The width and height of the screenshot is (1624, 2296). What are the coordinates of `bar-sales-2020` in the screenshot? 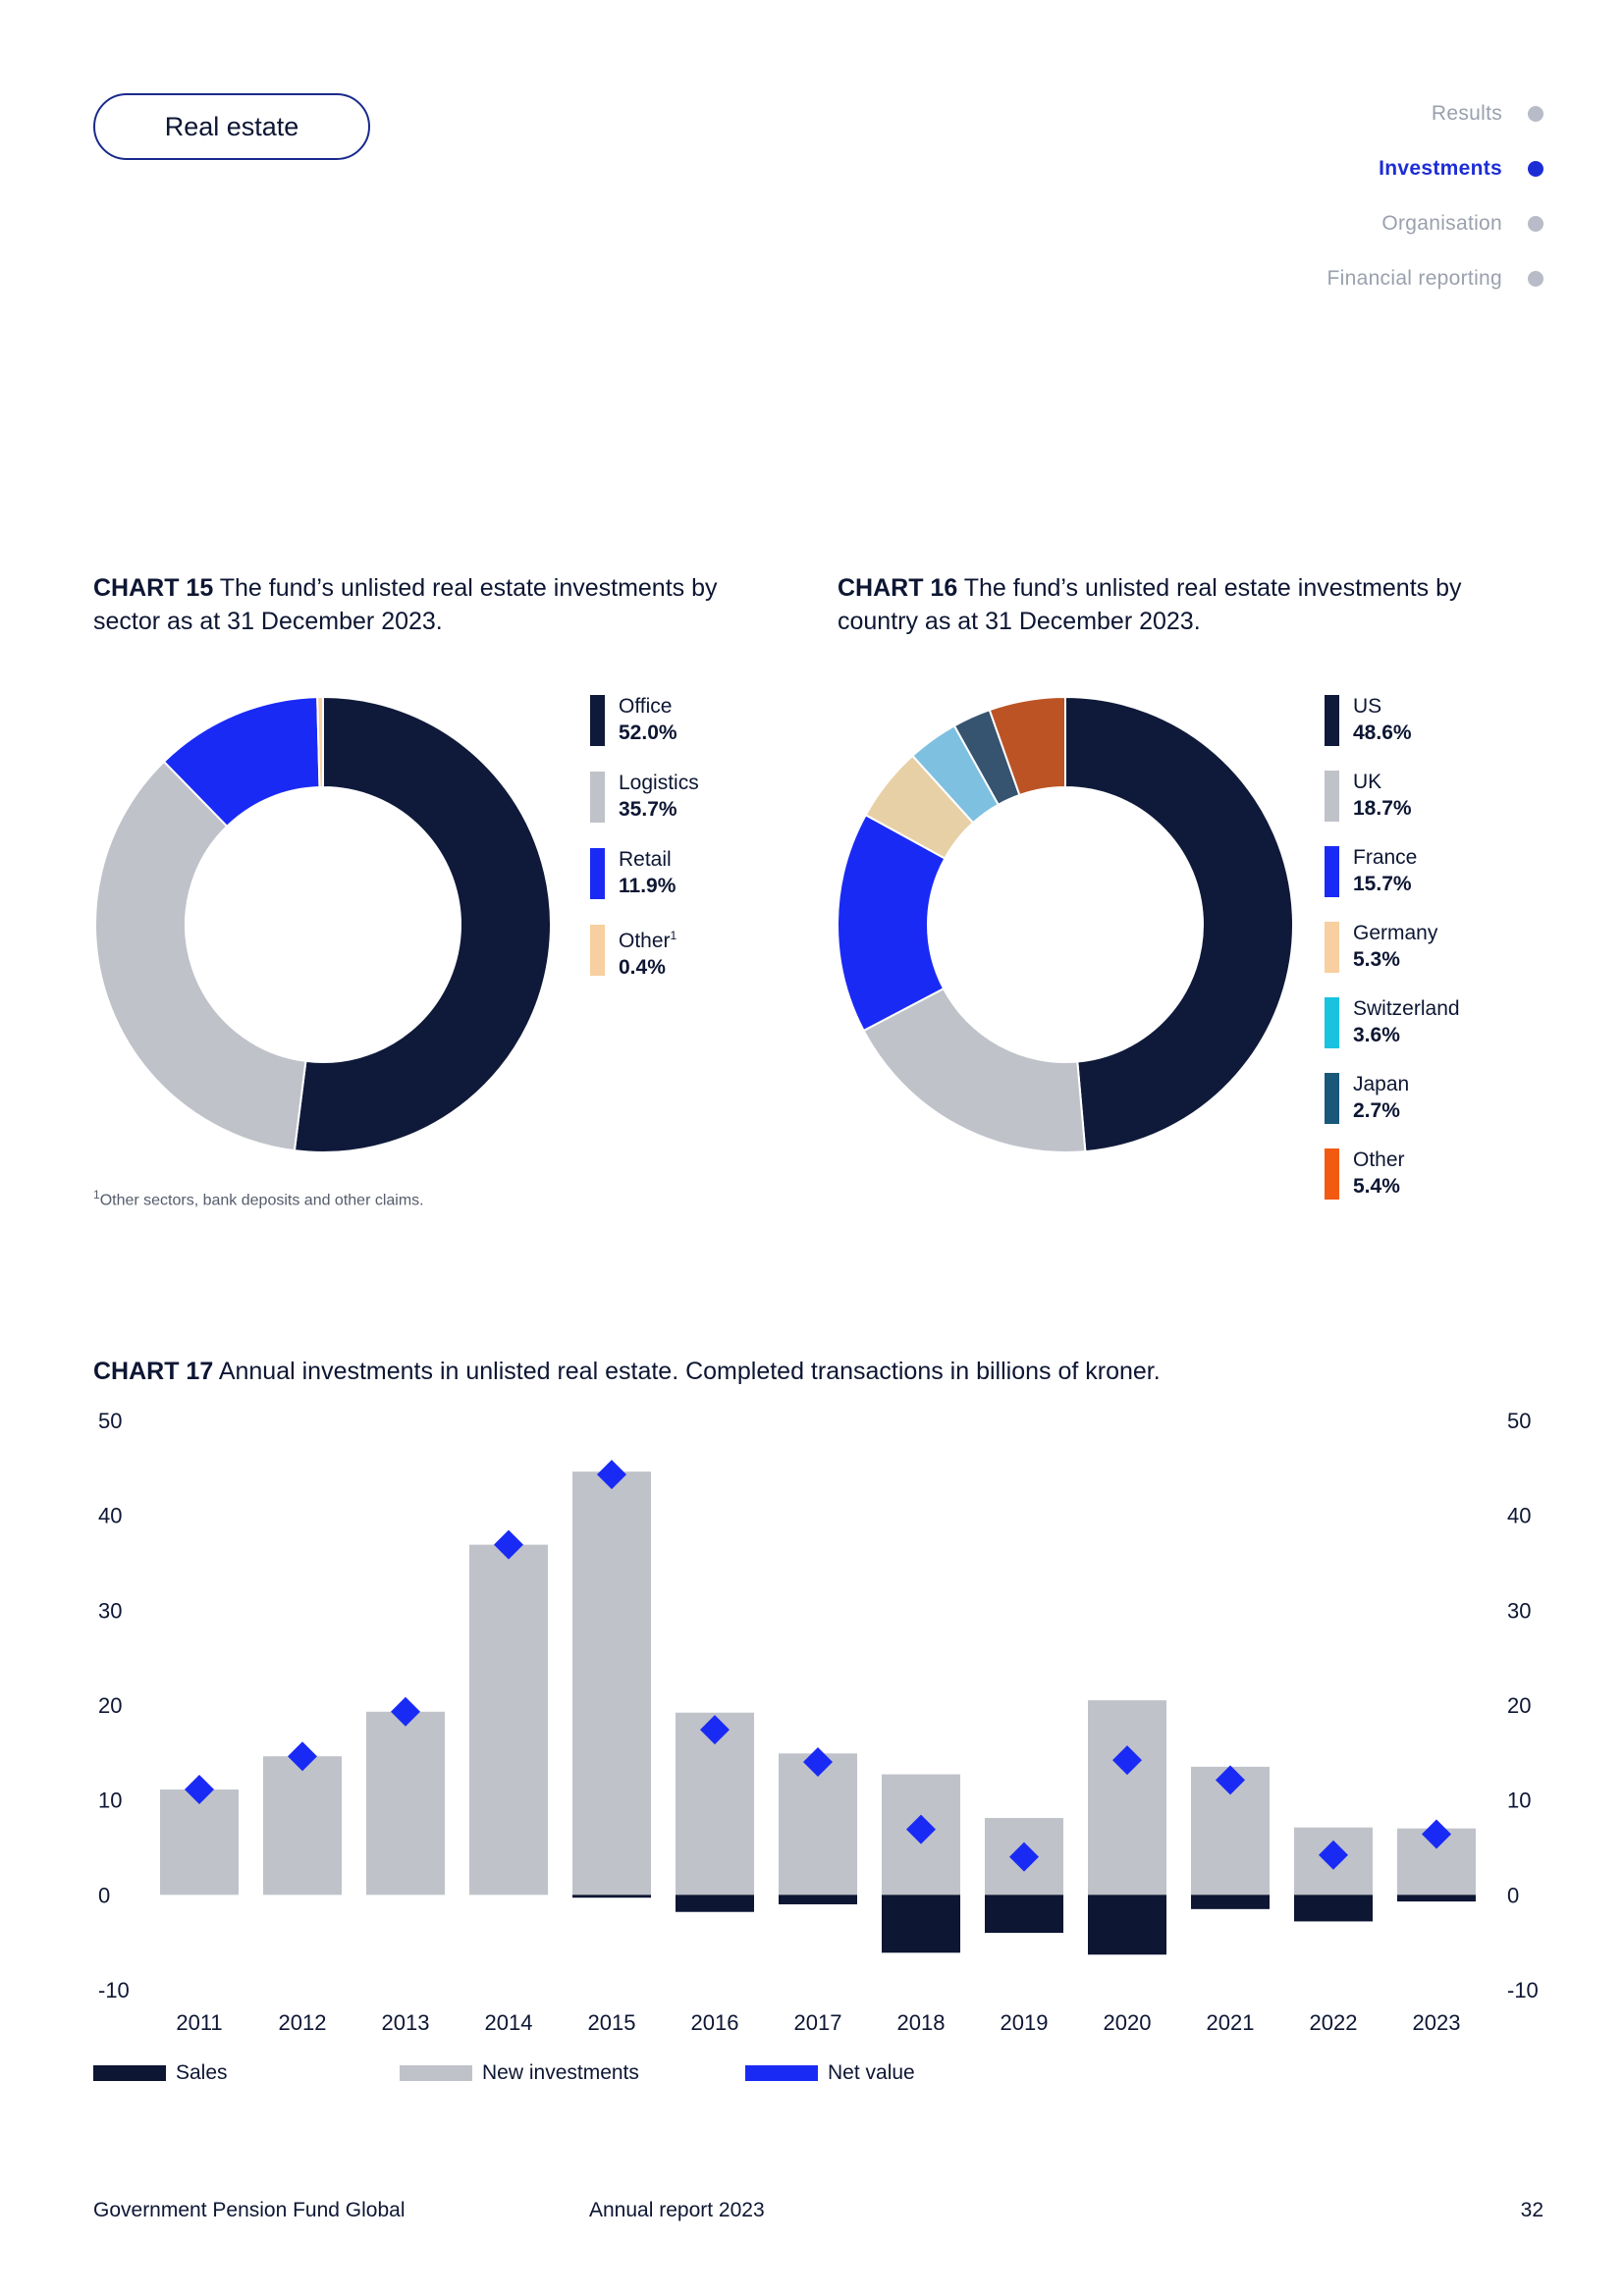 It's located at (1127, 1925).